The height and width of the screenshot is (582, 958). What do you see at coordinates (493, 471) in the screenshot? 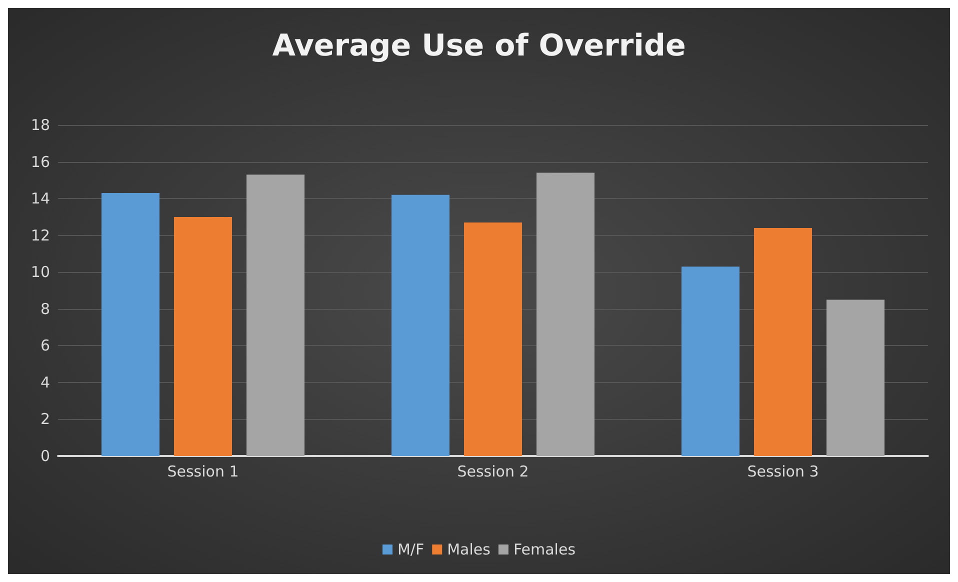
I see `x-tick-label: Session 2` at bounding box center [493, 471].